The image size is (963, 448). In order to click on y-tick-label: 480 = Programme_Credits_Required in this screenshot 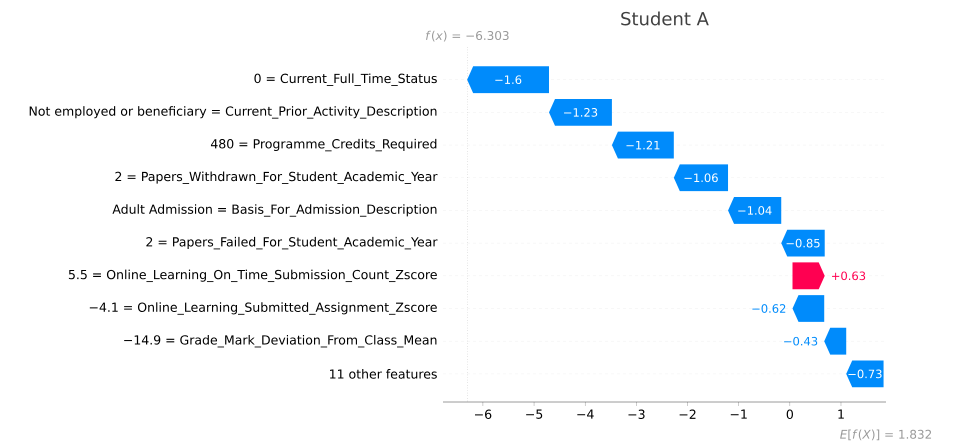, I will do `click(323, 145)`.